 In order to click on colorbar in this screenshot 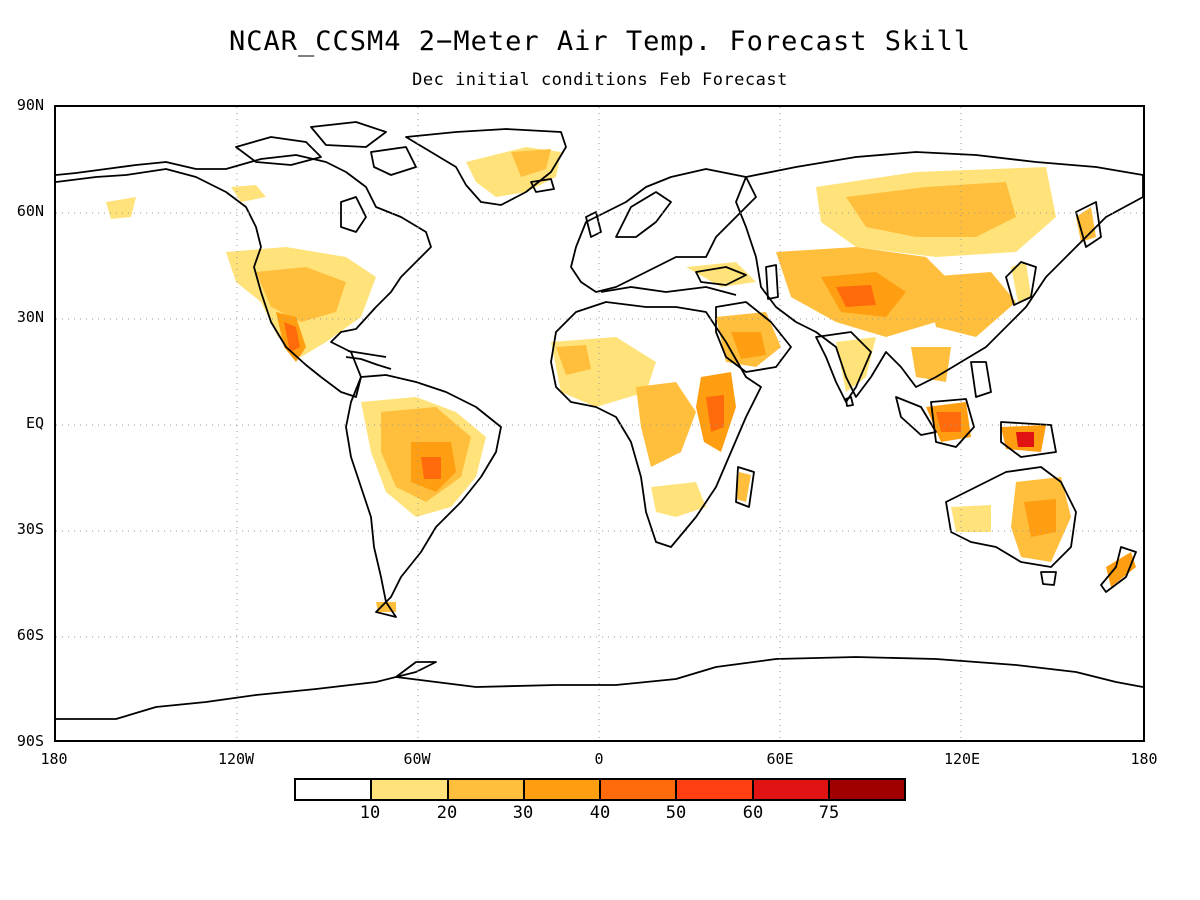, I will do `click(600, 789)`.